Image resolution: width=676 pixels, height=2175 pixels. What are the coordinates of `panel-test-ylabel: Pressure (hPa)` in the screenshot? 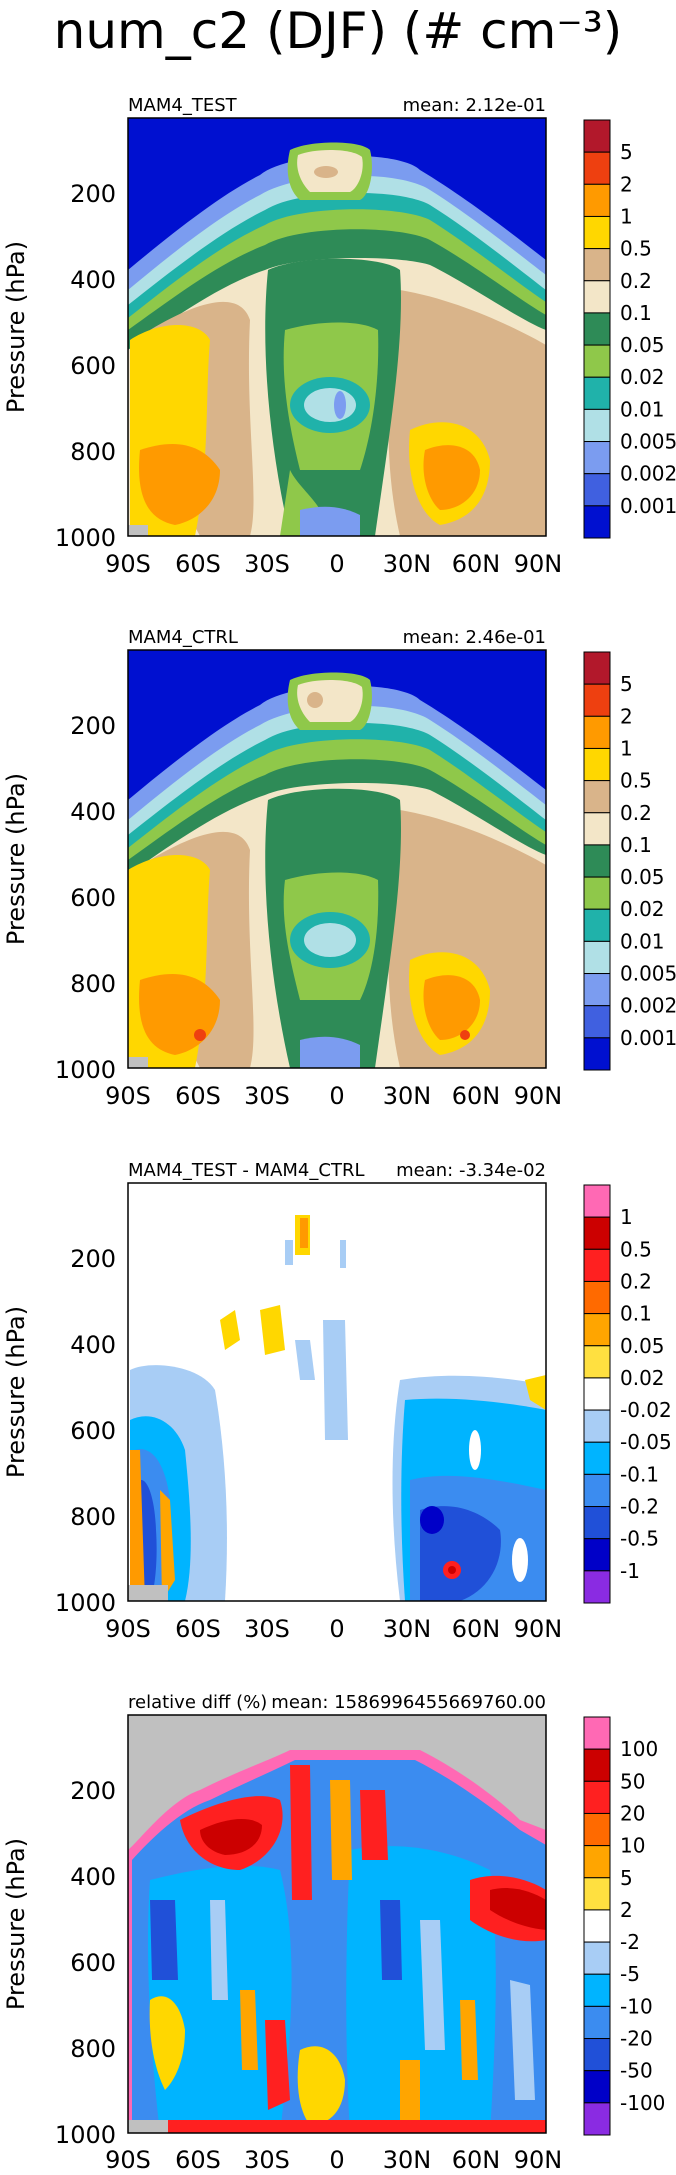 It's located at (16, 327).